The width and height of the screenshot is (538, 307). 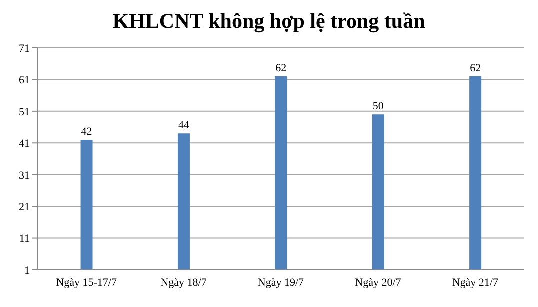 I want to click on data-label: 42, so click(x=86, y=132).